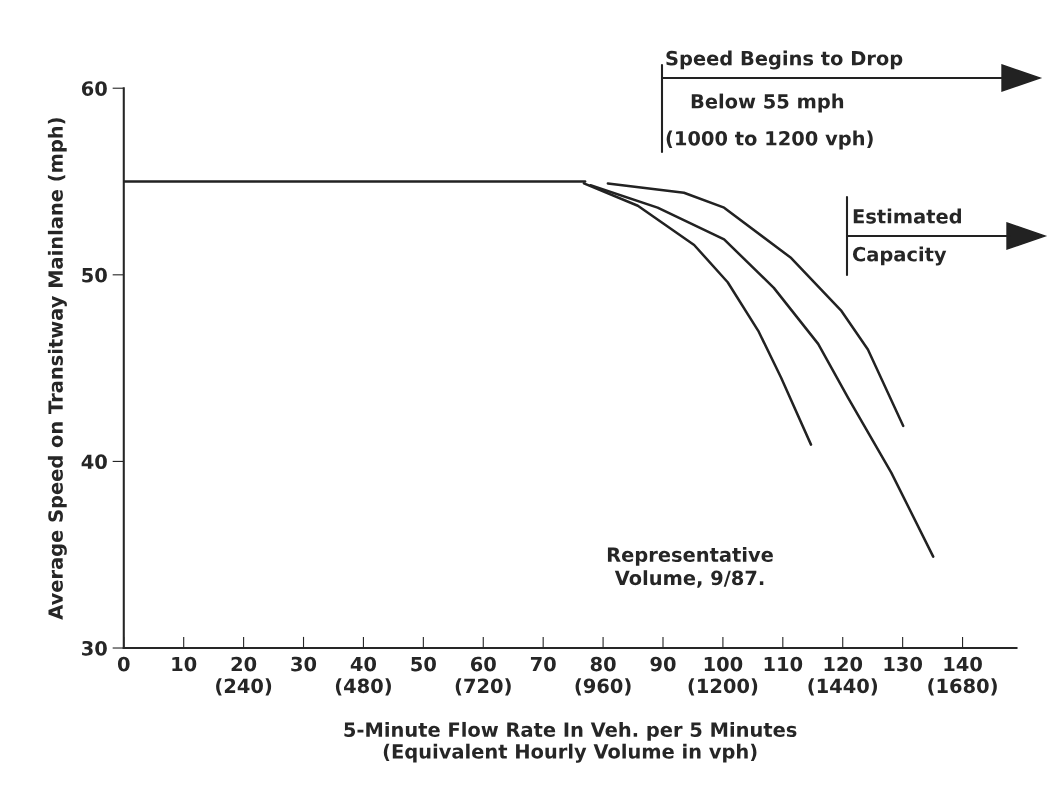  What do you see at coordinates (767, 103) in the screenshot?
I see `annotation: Below 55 mph` at bounding box center [767, 103].